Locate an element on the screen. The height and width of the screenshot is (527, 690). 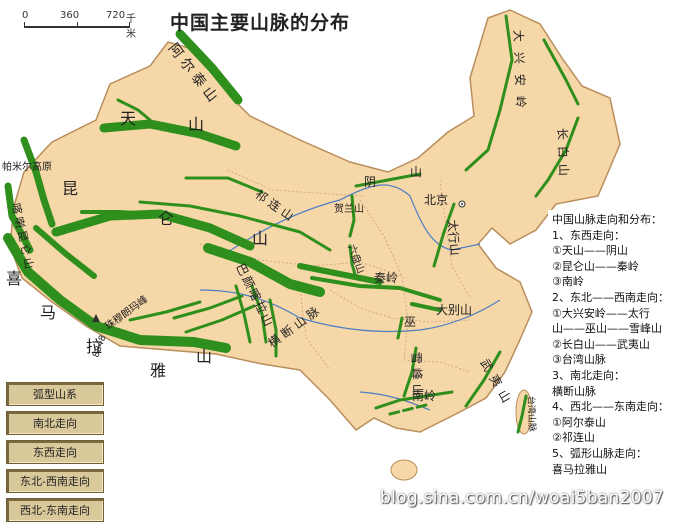
label-changbai: 长白山 is located at coordinates (563, 155).